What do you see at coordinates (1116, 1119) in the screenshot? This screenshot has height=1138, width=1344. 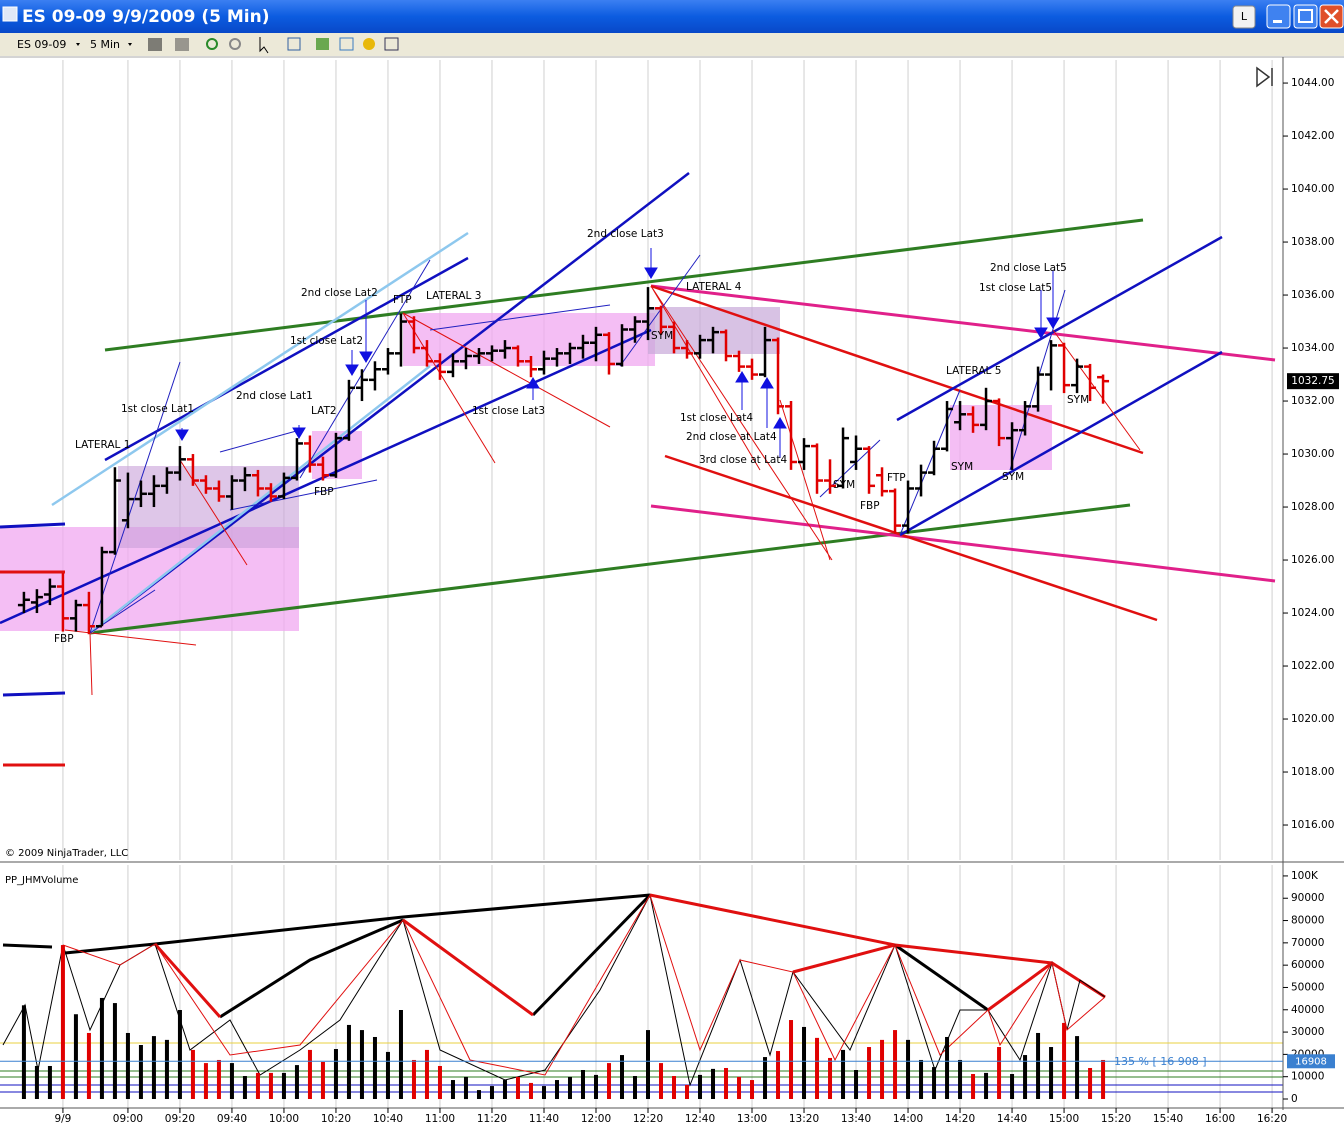 I see `x-tick-label: 15:20` at bounding box center [1116, 1119].